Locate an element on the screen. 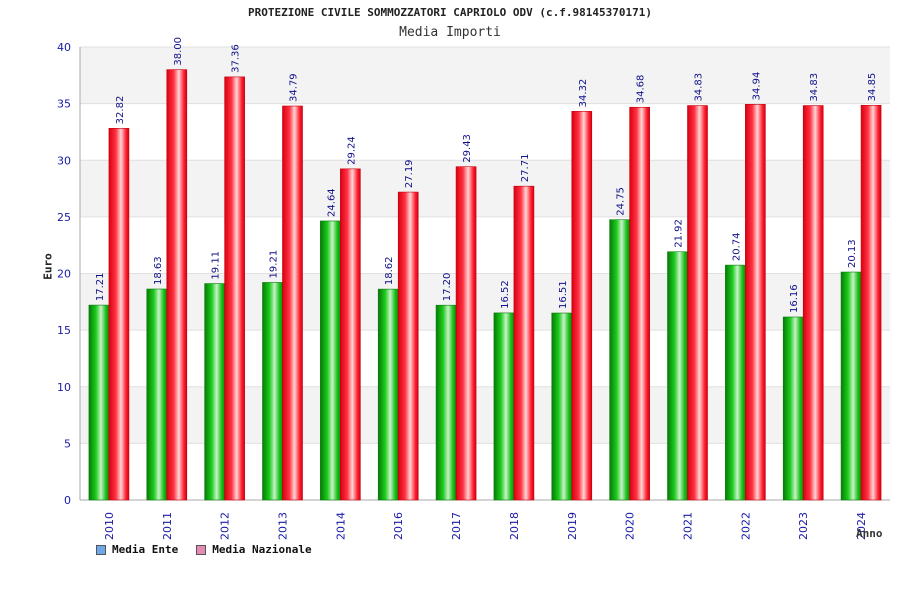  x-tick-label: 2022 is located at coordinates (745, 526).